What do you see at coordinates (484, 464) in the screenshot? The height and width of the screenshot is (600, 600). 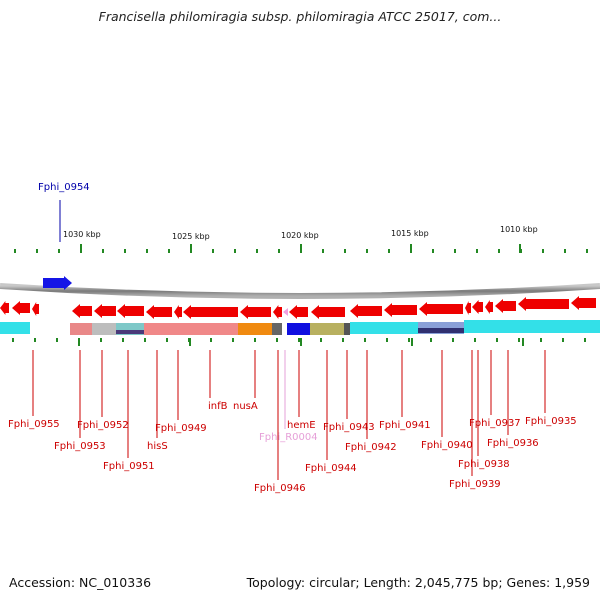 I see `gene-label-reverse: Fphi_0938` at bounding box center [484, 464].